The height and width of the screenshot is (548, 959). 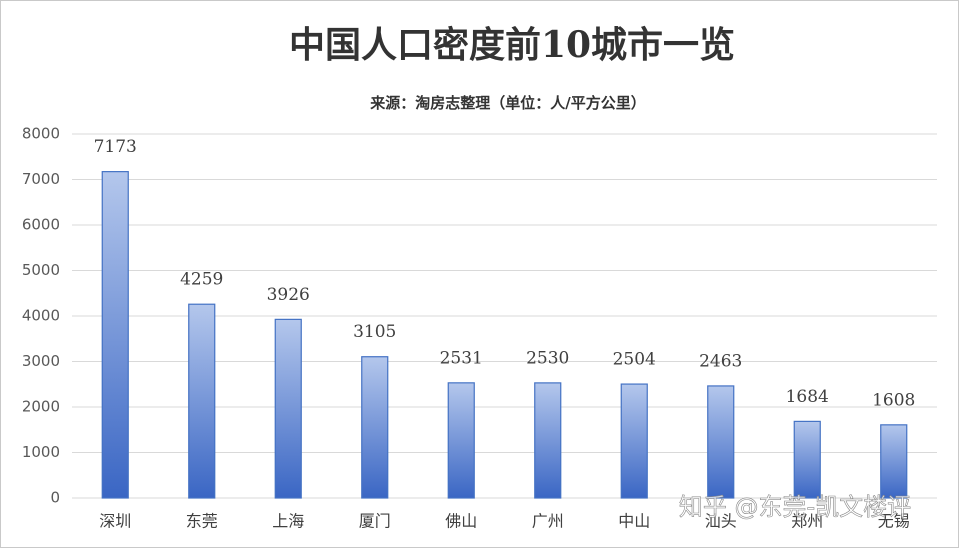 I want to click on value-label: 2531, so click(x=461, y=358).